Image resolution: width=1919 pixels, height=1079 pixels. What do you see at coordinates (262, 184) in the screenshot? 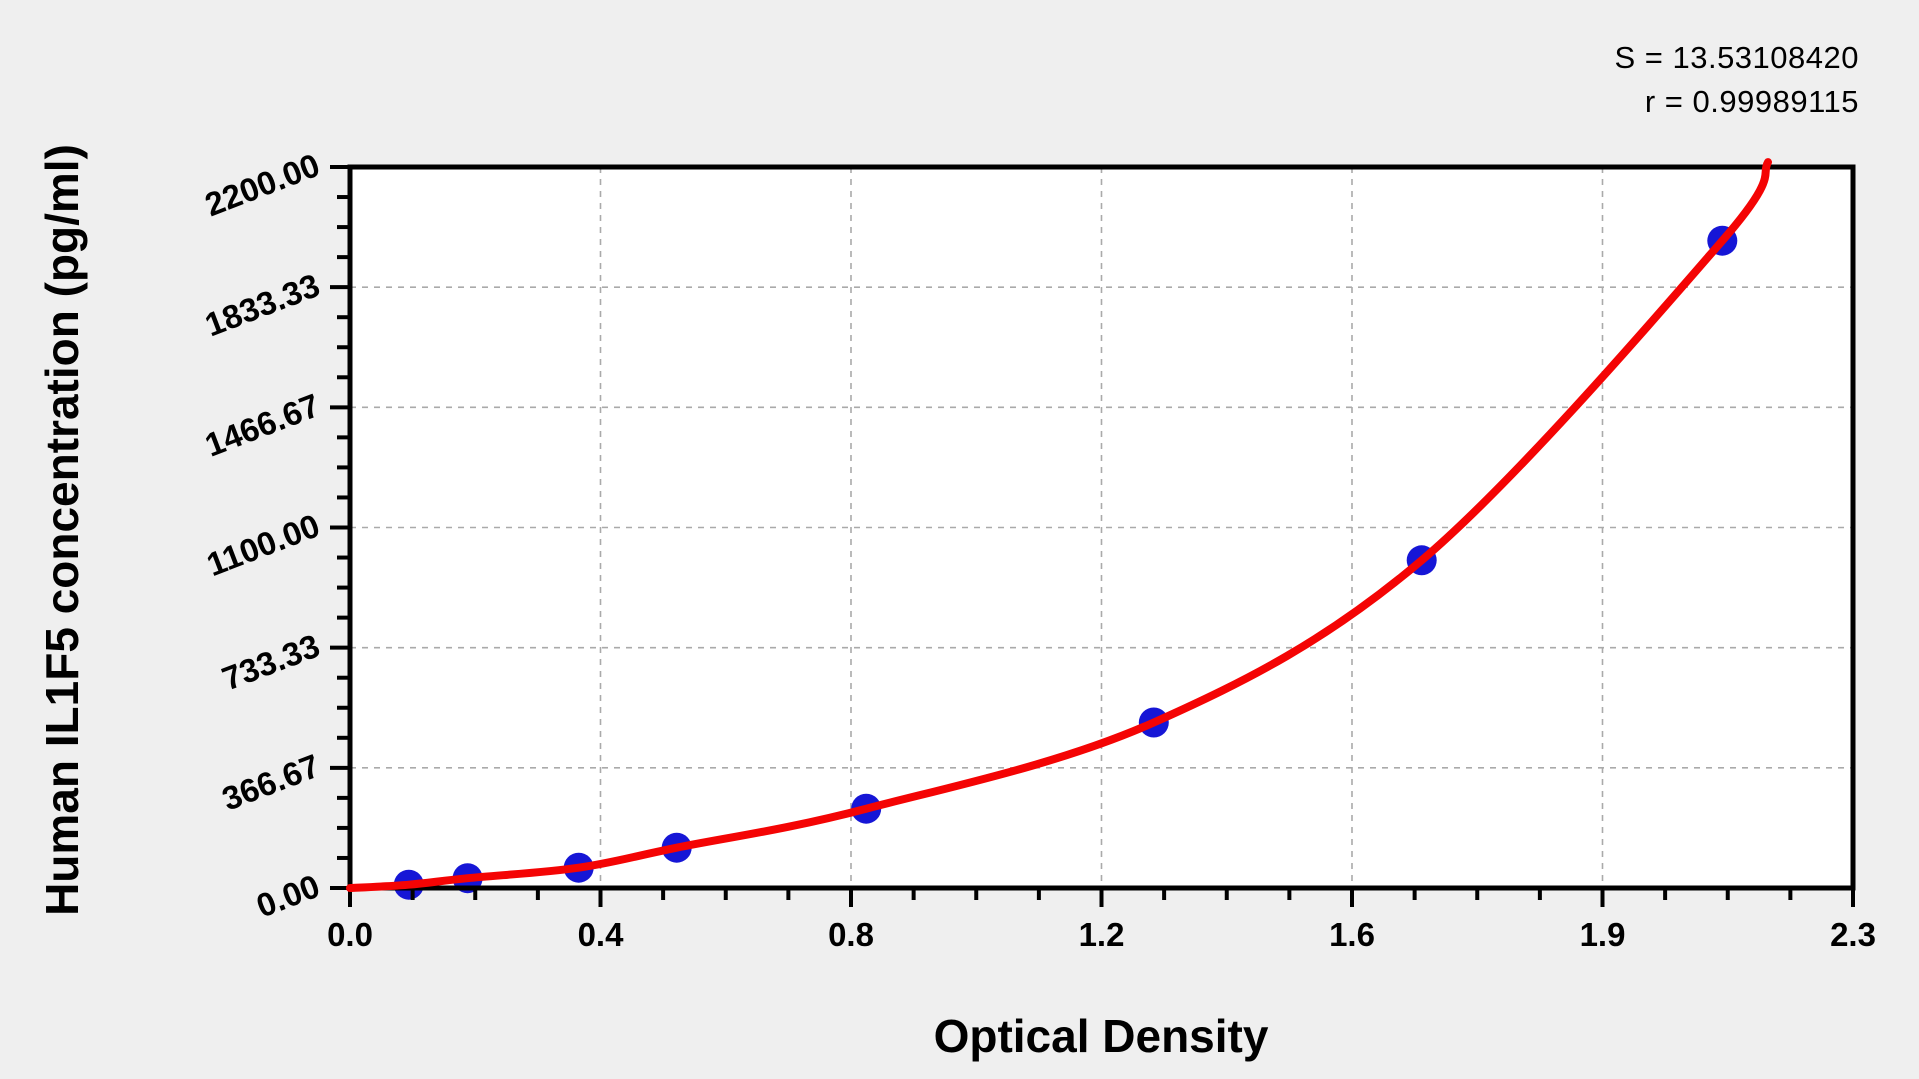
I see `y-tick-label: 2200.00` at bounding box center [262, 184].